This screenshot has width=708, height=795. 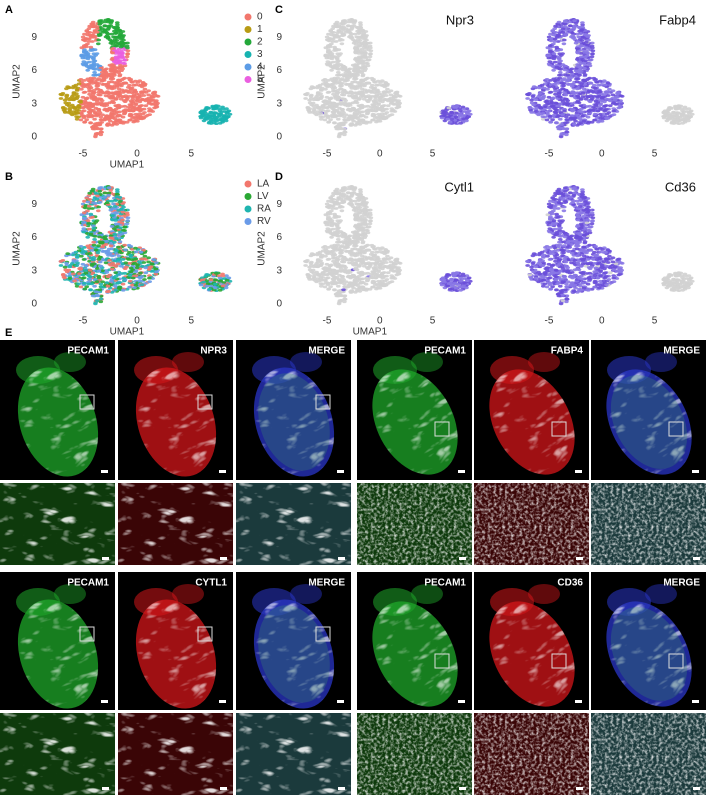 What do you see at coordinates (260, 17) in the screenshot?
I see `legend-label: 0` at bounding box center [260, 17].